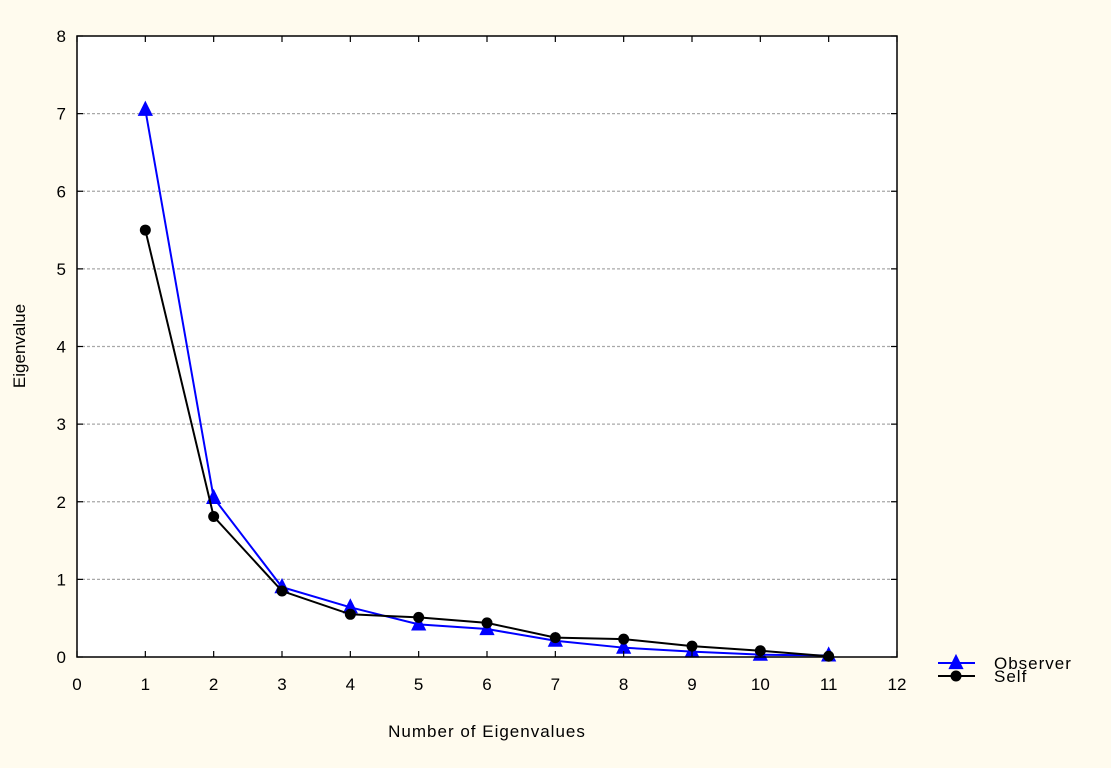 Image resolution: width=1111 pixels, height=768 pixels. Describe the element at coordinates (61, 347) in the screenshot. I see `y-tick-label: 4` at that location.